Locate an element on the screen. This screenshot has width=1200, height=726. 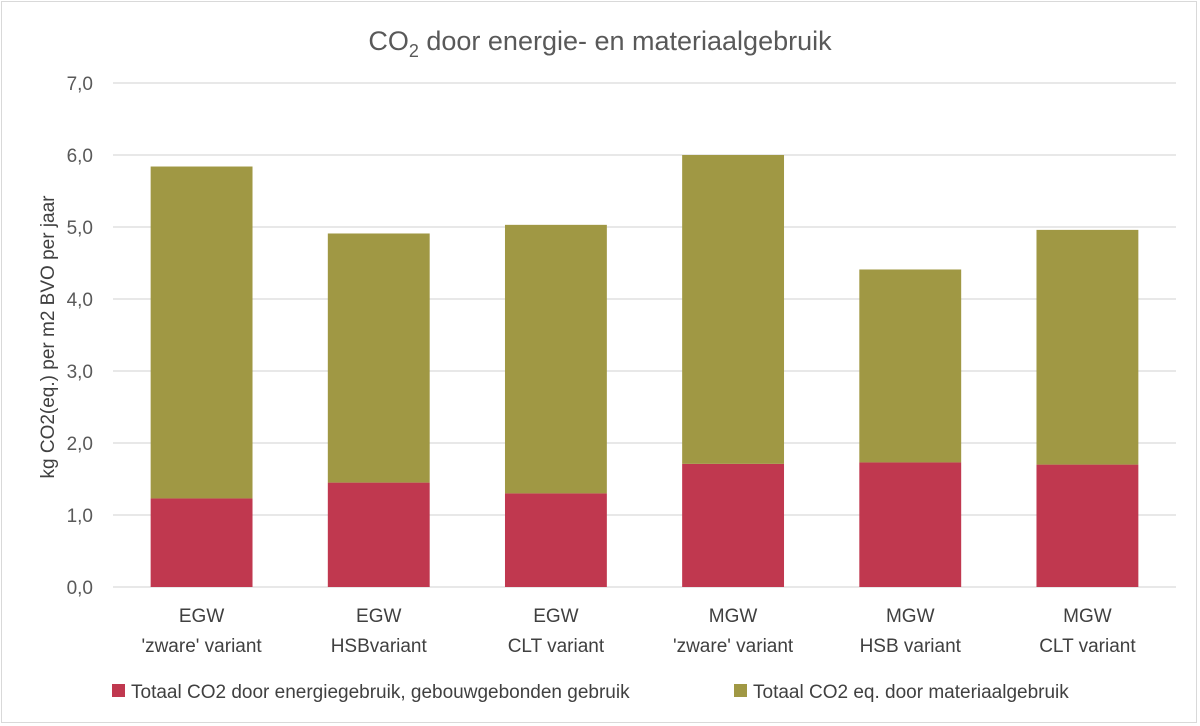
y-tick-label: 1,0 is located at coordinates (80, 516).